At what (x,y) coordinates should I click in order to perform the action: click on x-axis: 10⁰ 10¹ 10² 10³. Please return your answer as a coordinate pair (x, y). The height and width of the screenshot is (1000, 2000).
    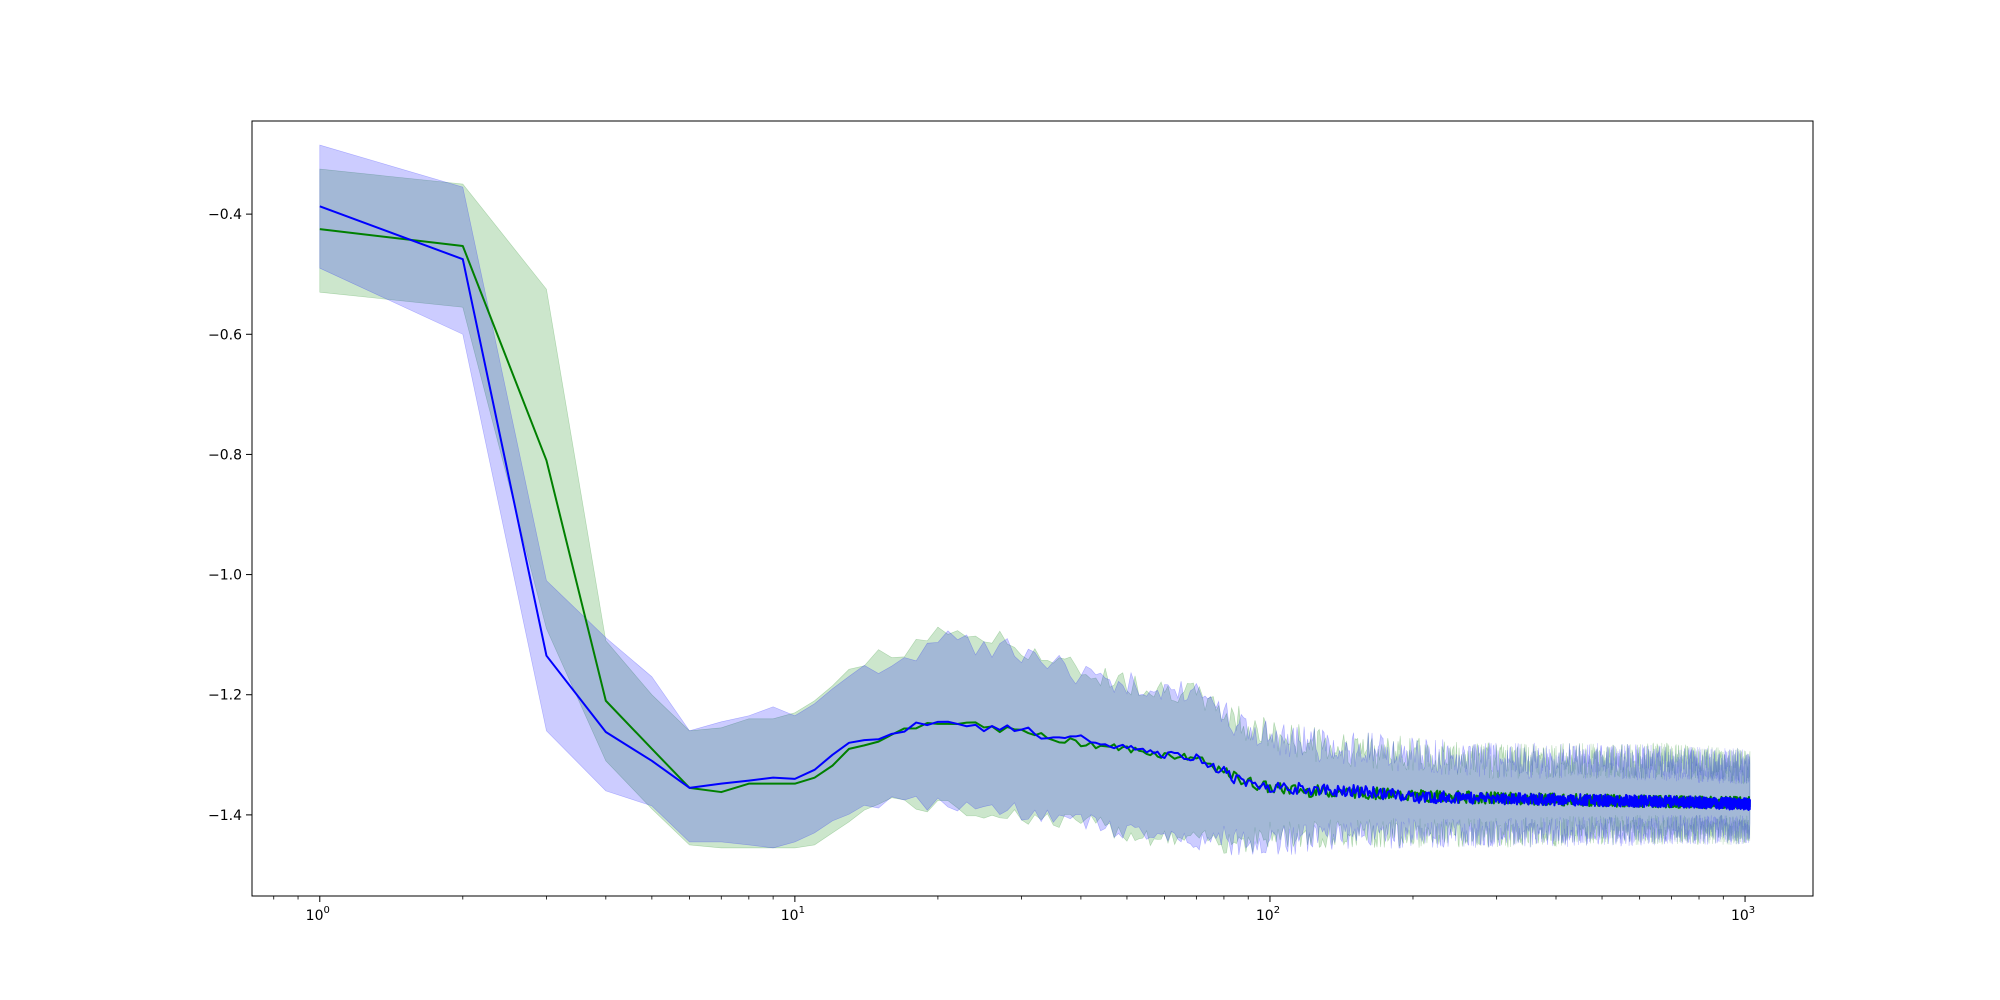
    Looking at the image, I should click on (1014, 910).